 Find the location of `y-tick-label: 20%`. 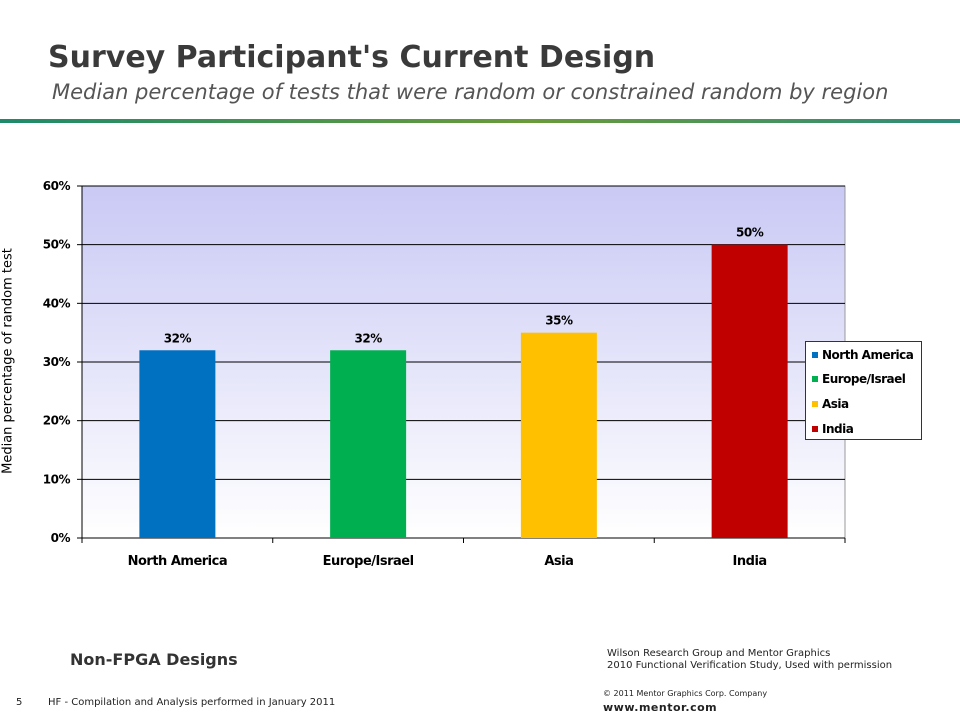

y-tick-label: 20% is located at coordinates (57, 421).